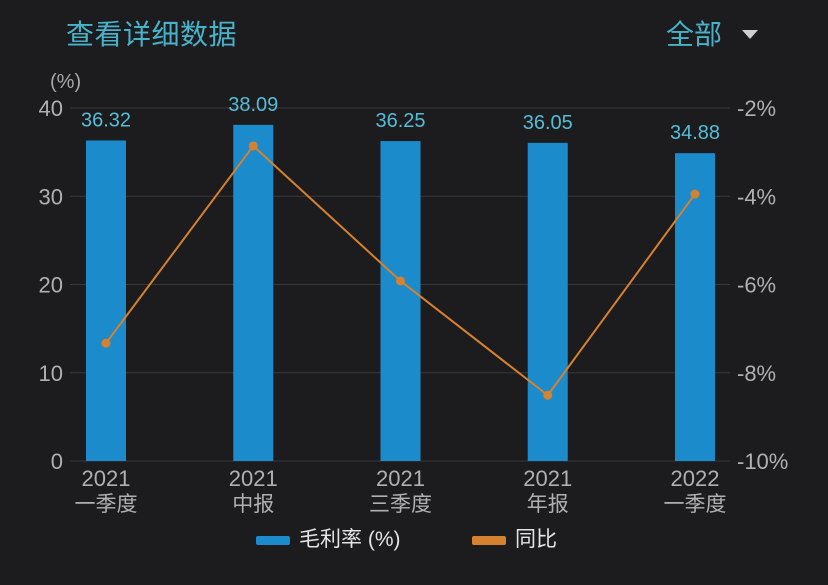  Describe the element at coordinates (152, 34) in the screenshot. I see `view-details-link: 查看详细数据` at that location.